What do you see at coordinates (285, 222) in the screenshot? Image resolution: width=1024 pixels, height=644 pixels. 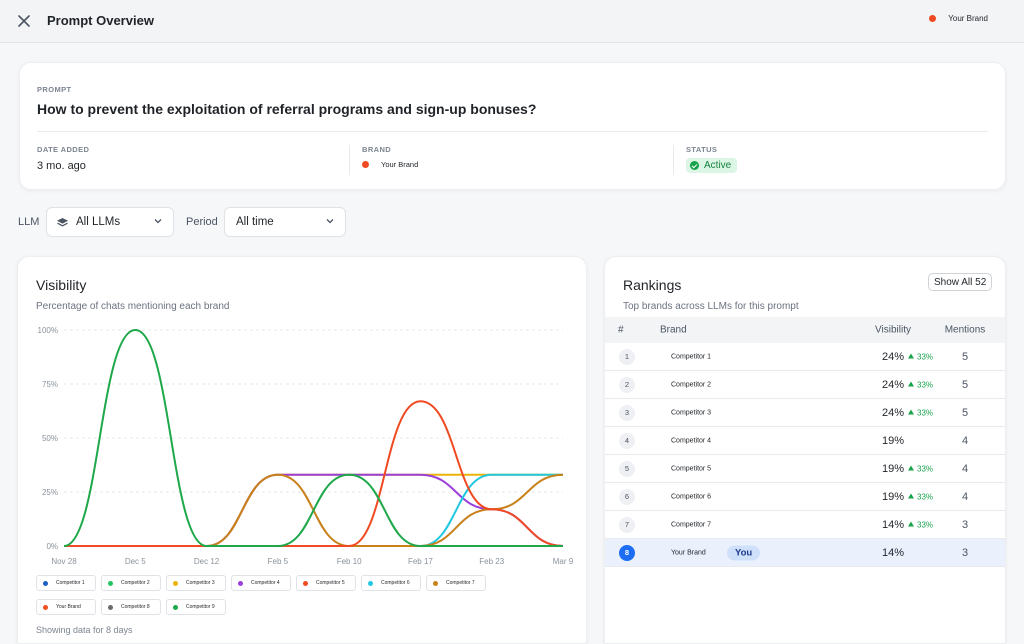 I see `period-select: All time` at bounding box center [285, 222].